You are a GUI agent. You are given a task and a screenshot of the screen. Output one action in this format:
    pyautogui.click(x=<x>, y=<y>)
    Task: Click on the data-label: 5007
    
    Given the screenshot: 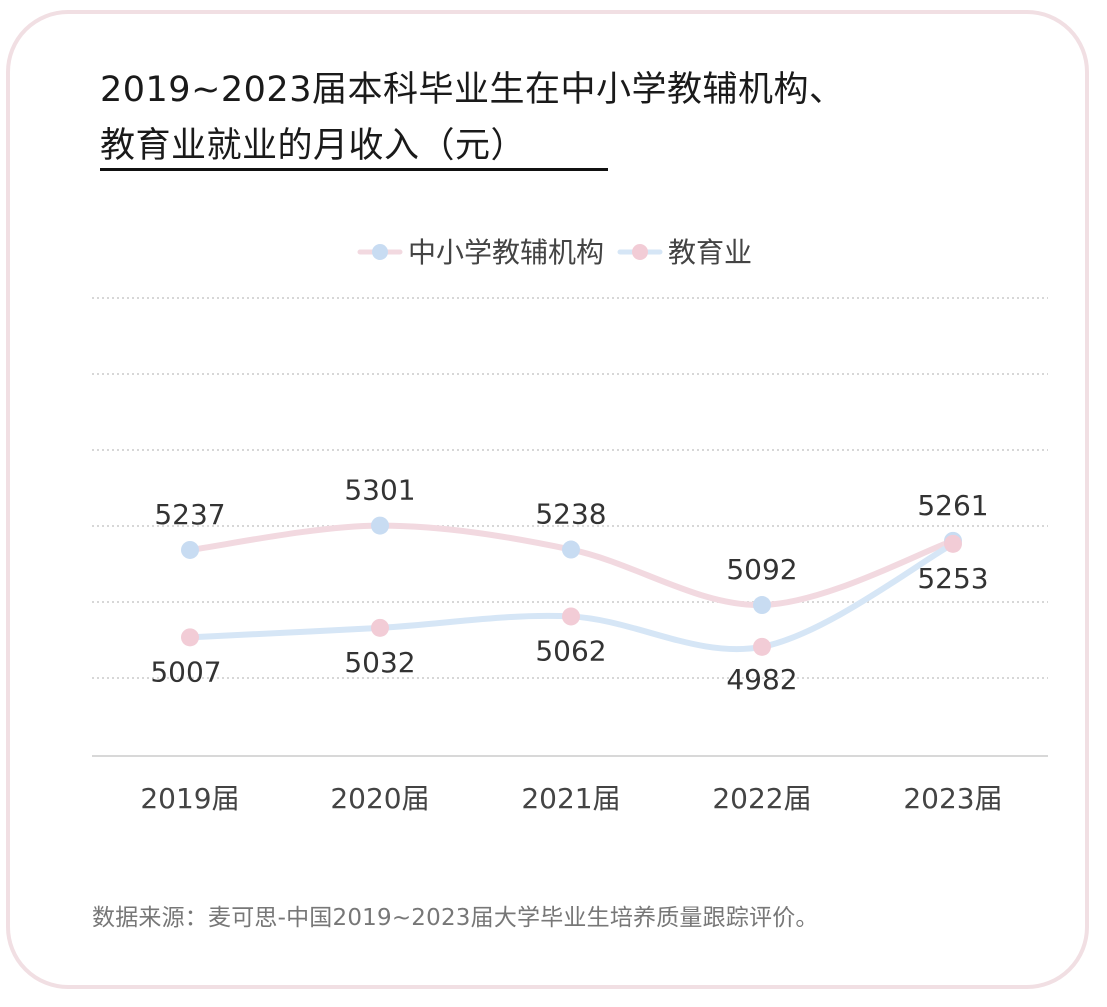 What is the action you would take?
    pyautogui.click(x=185, y=671)
    